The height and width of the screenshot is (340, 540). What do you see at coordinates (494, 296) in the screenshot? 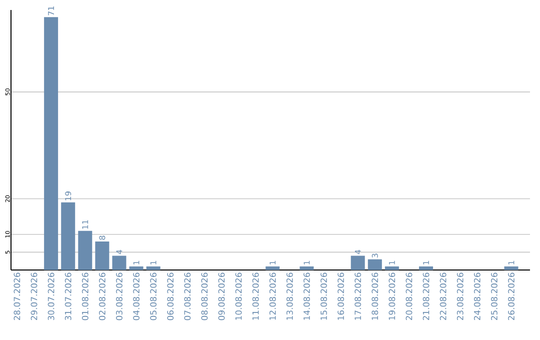
I see `x-tick-label: 25.08.2026` at bounding box center [494, 296].